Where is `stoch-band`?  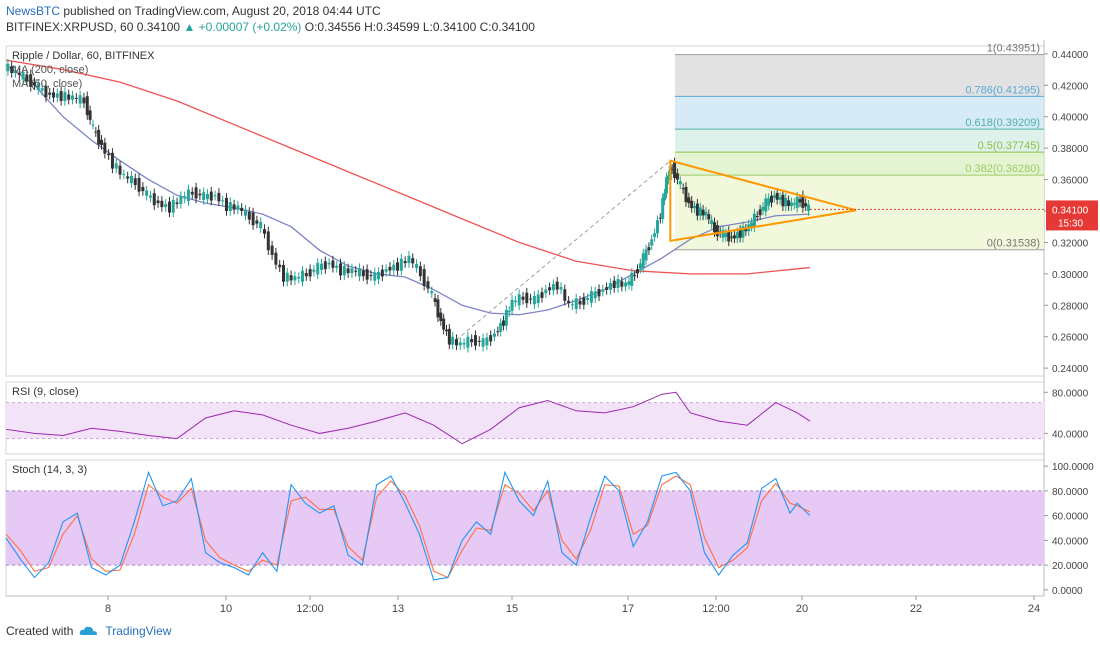 stoch-band is located at coordinates (525, 528).